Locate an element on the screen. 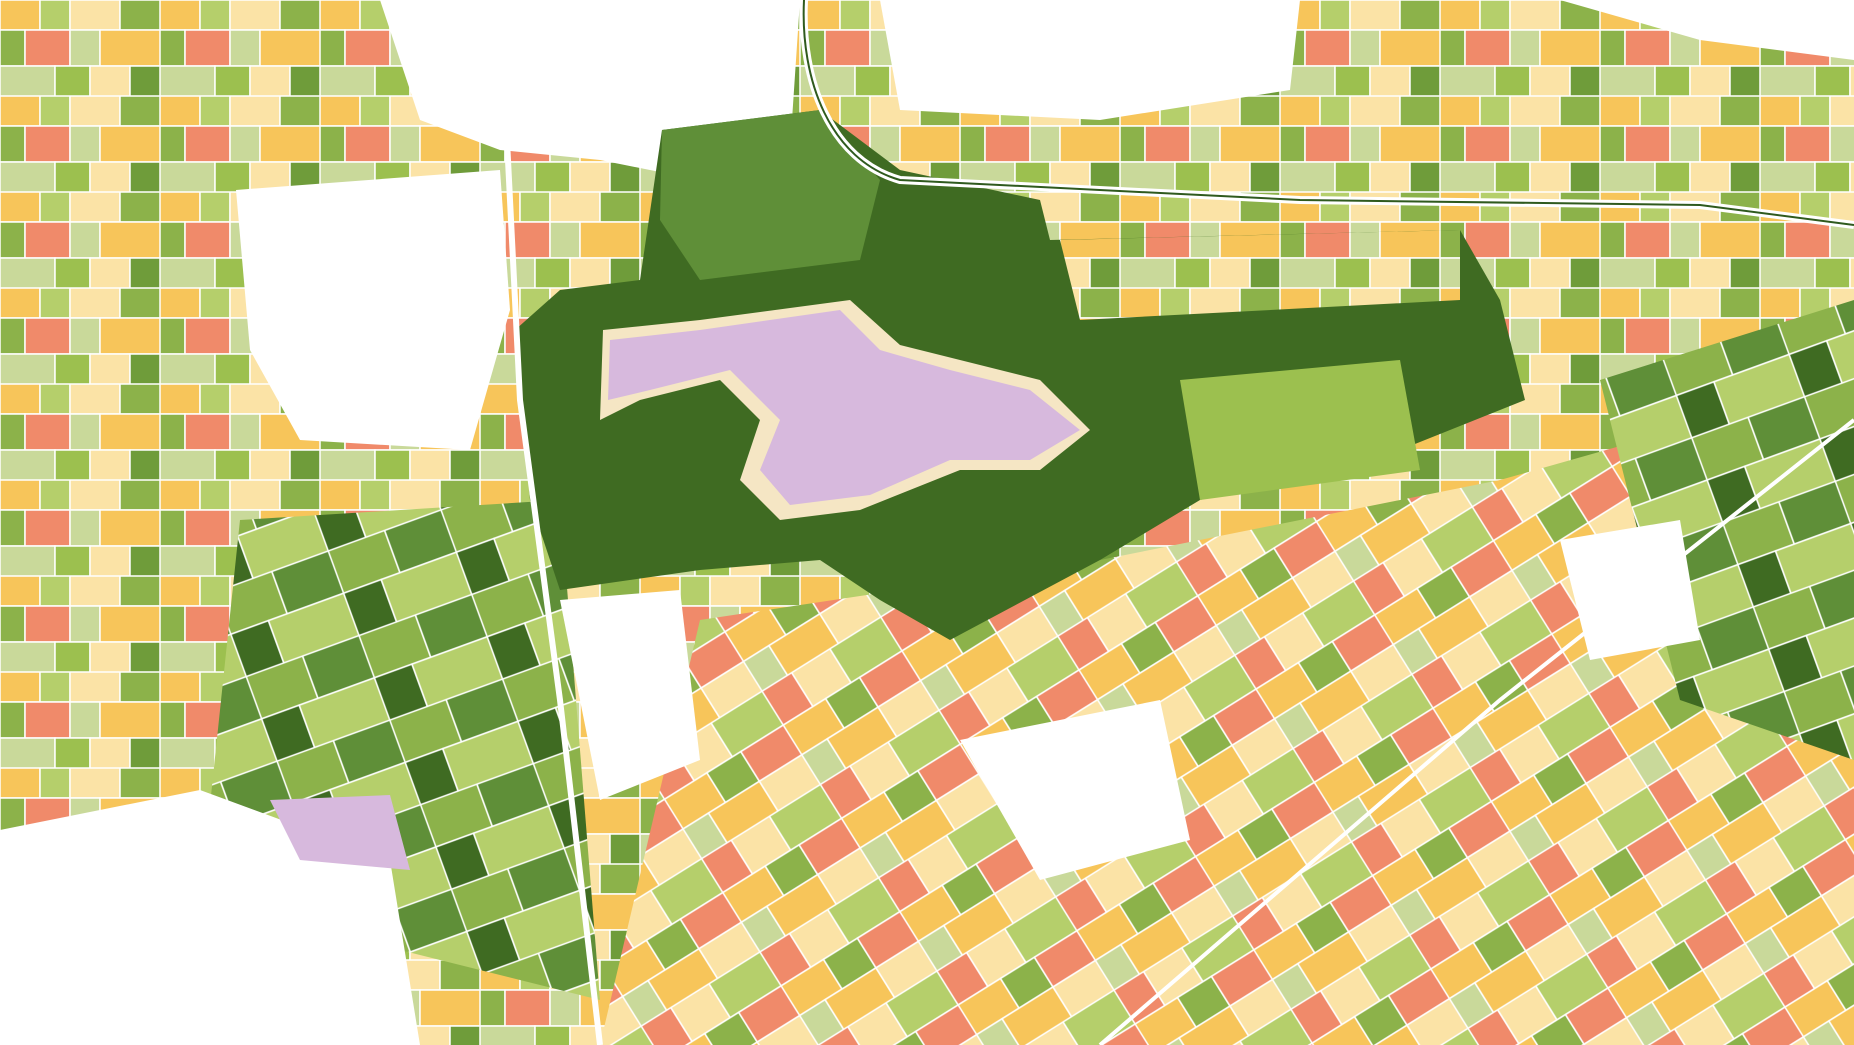 This screenshot has width=1854, height=1045. mixed-forest is located at coordinates (770, 195).